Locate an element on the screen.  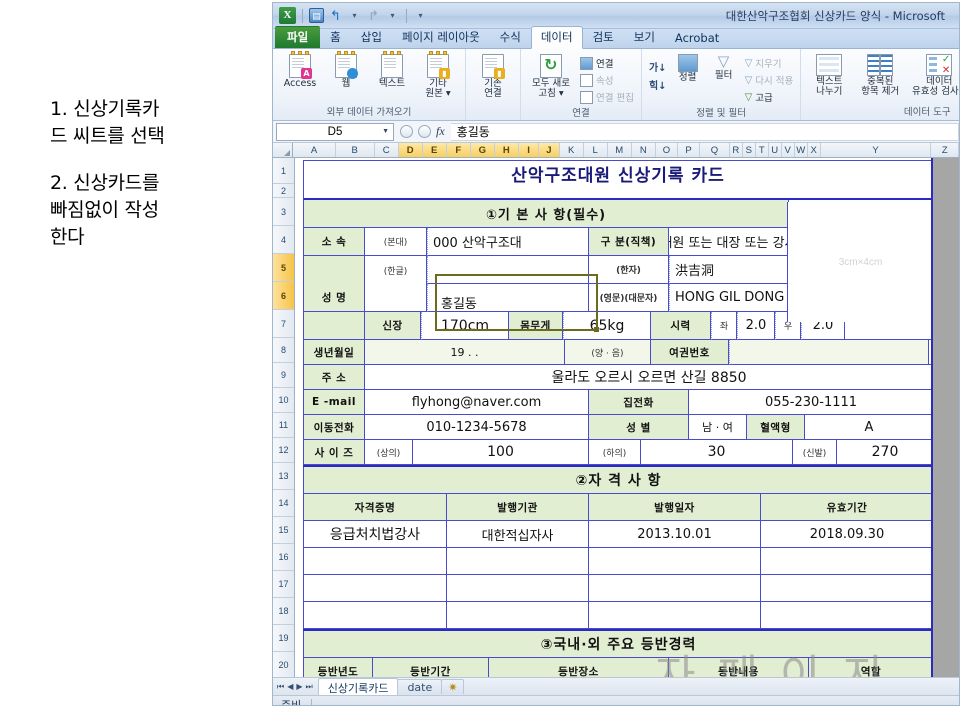
row-header-9: 9 is located at coordinates (283, 375).